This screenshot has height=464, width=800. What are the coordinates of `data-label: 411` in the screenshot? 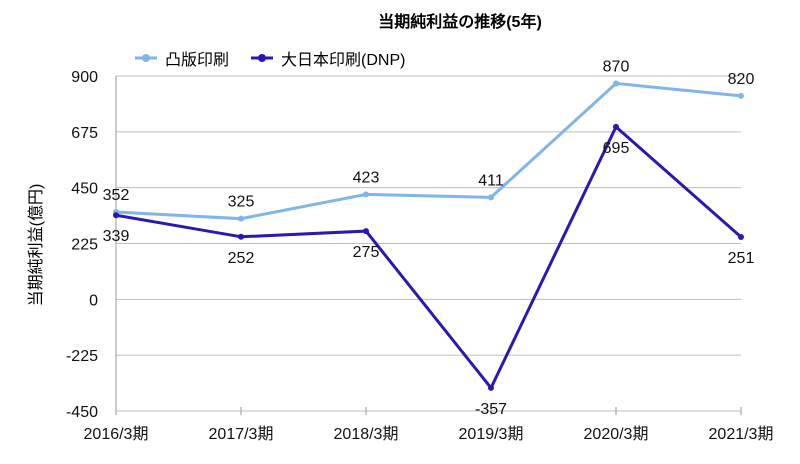 It's located at (491, 180).